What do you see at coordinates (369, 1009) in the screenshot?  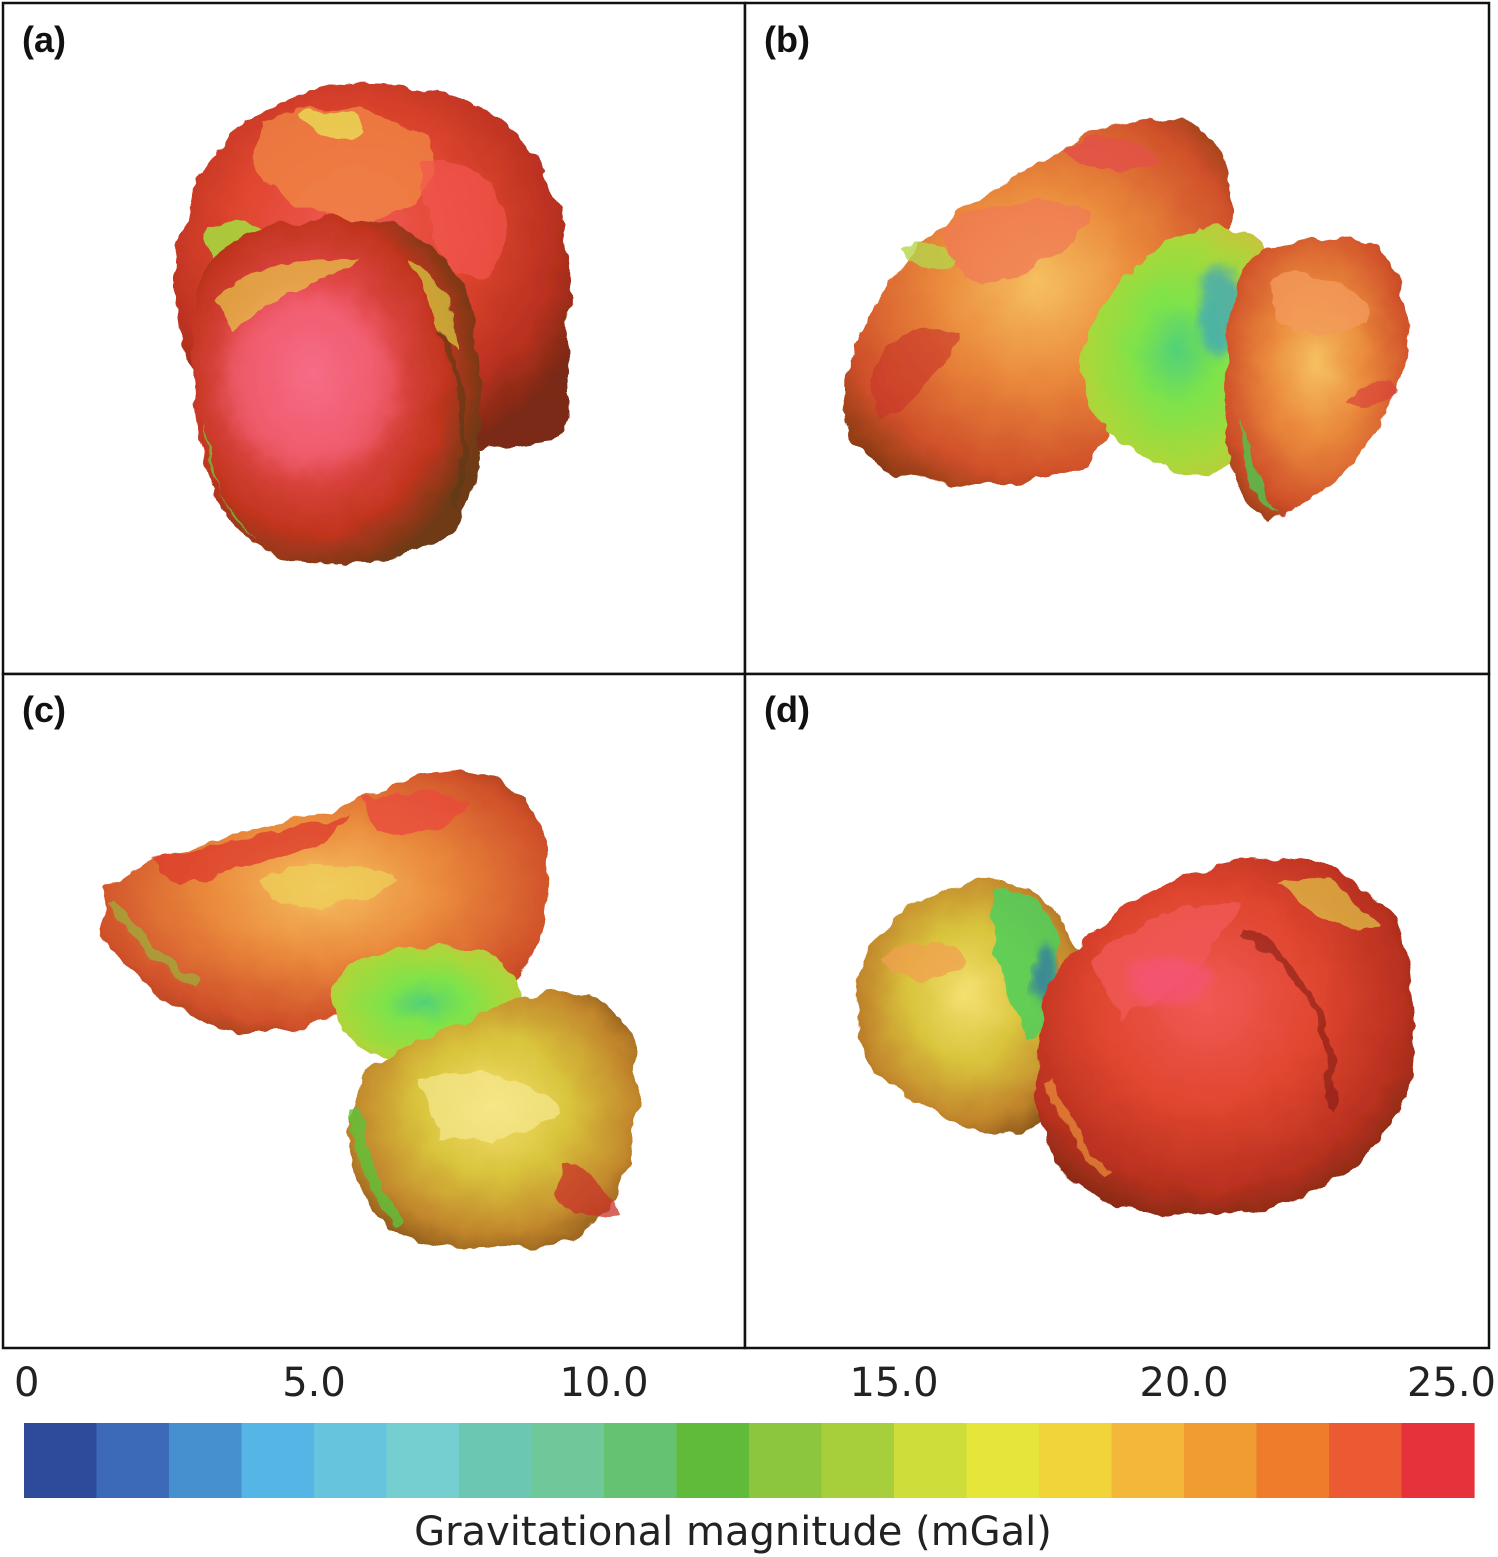 I see `comet-render-c` at bounding box center [369, 1009].